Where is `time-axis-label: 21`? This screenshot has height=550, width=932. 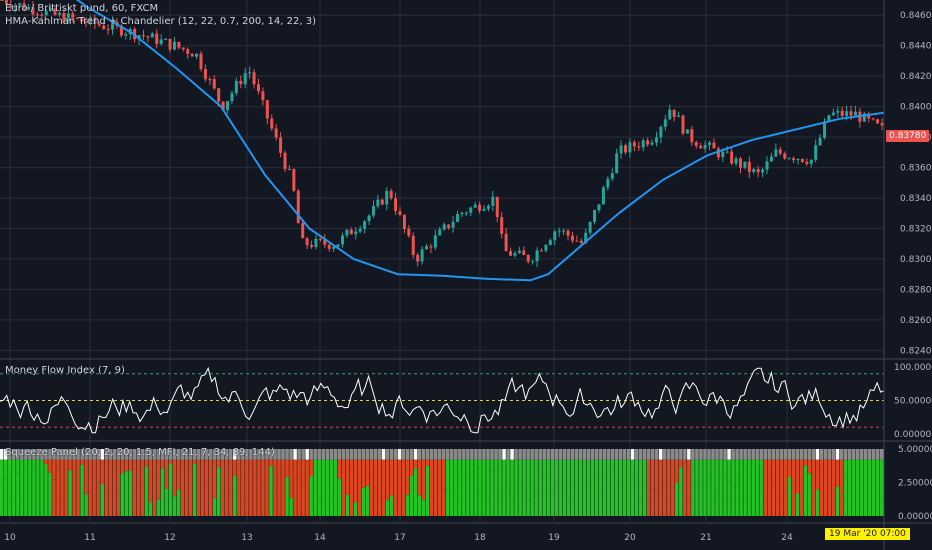
time-axis-label: 21 is located at coordinates (705, 538).